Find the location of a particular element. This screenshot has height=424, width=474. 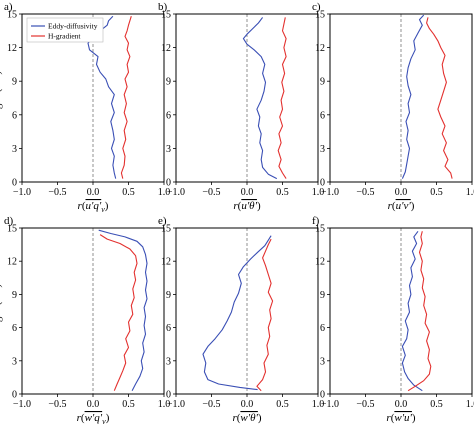

panel-letter: b) is located at coordinates (163, 7).